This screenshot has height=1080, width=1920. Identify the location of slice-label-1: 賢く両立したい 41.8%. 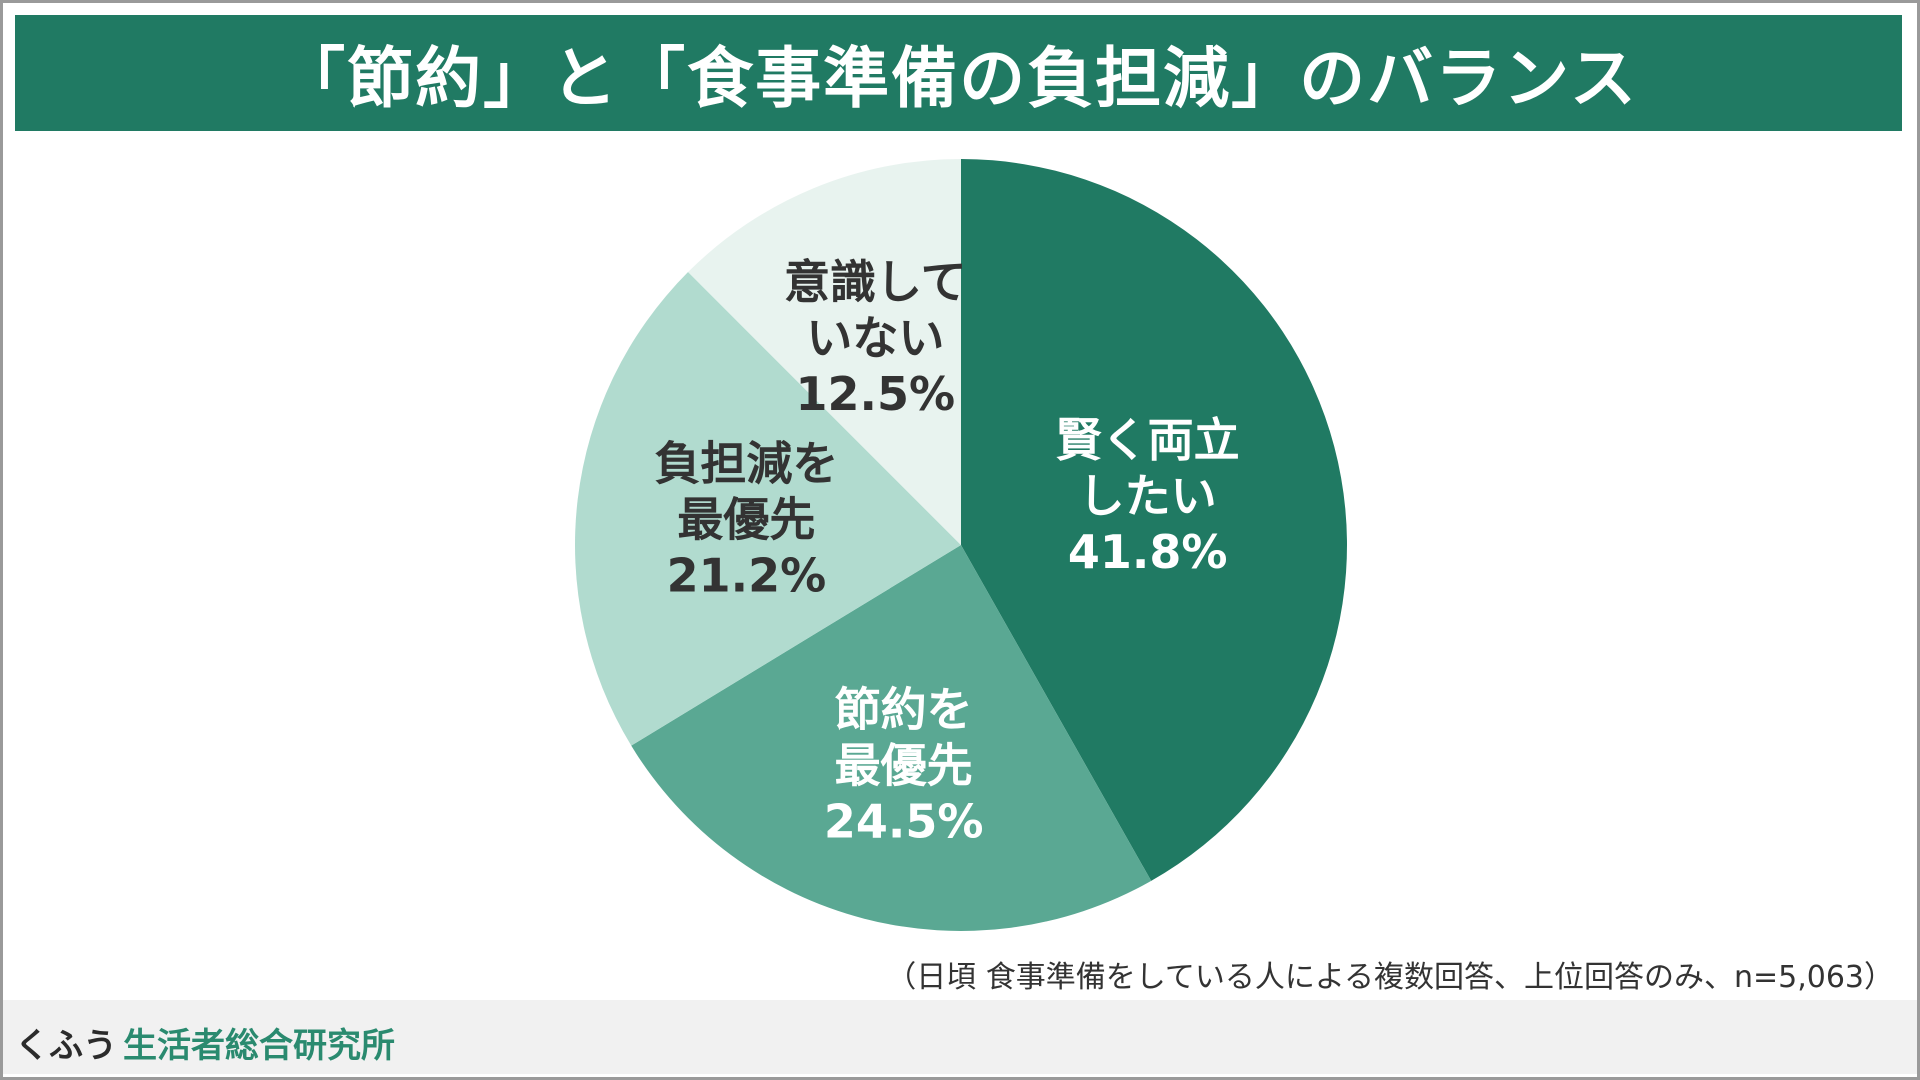
(1148, 496).